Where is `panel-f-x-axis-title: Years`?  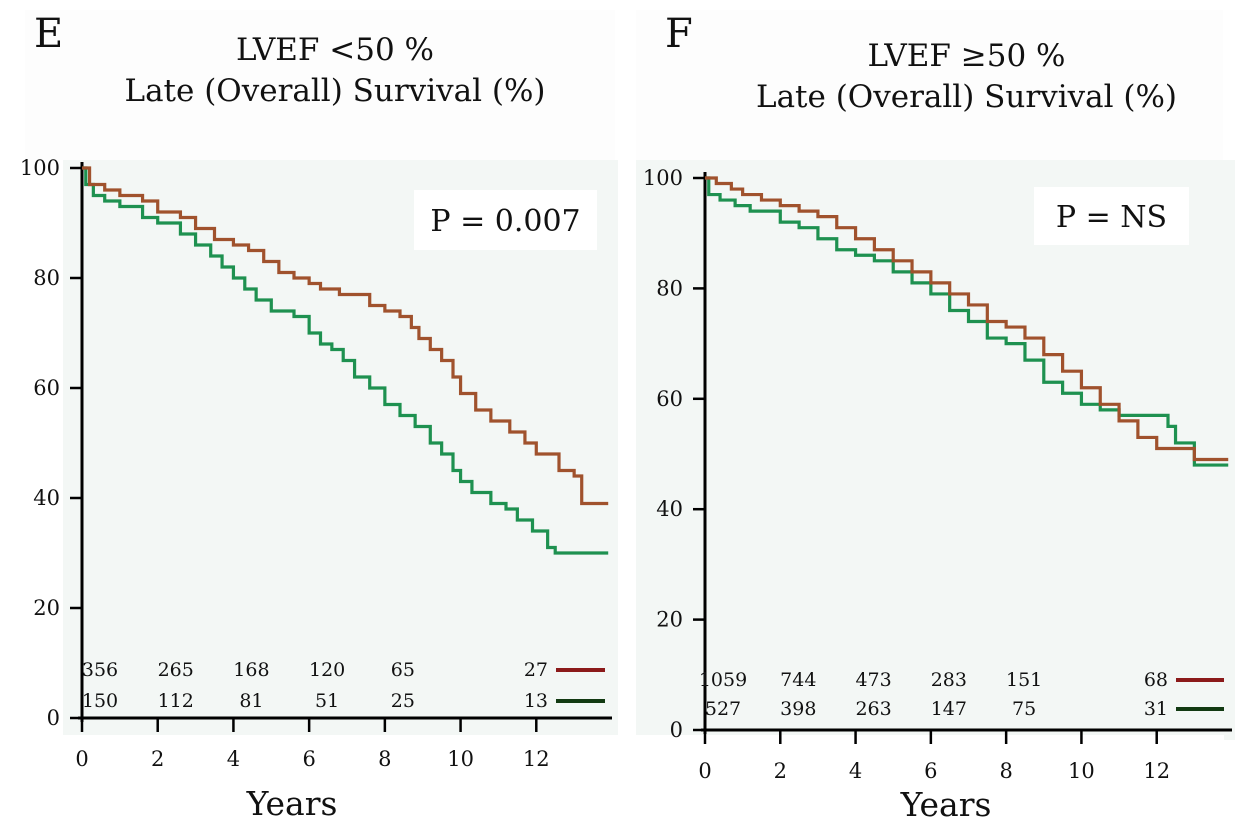
panel-f-x-axis-title: Years is located at coordinates (946, 804).